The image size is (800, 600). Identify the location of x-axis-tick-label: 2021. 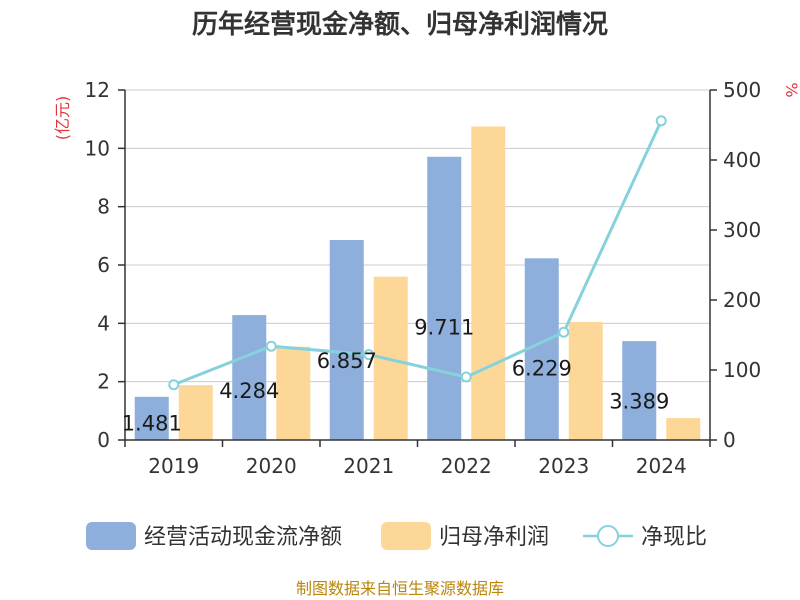
(368, 466).